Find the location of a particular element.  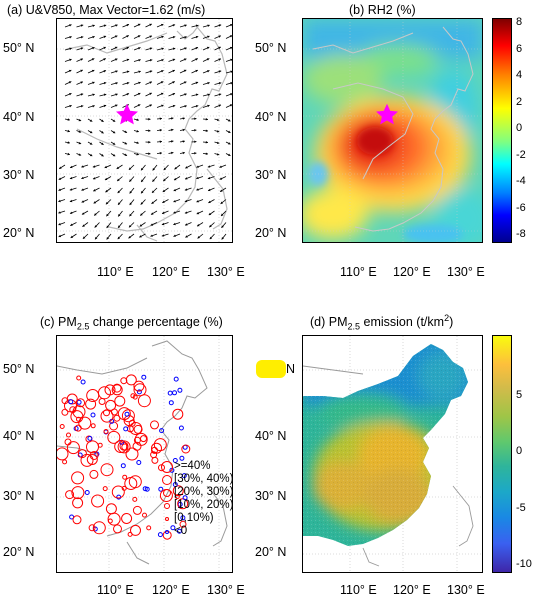

legend-label: [0,10%) is located at coordinates (194, 518).